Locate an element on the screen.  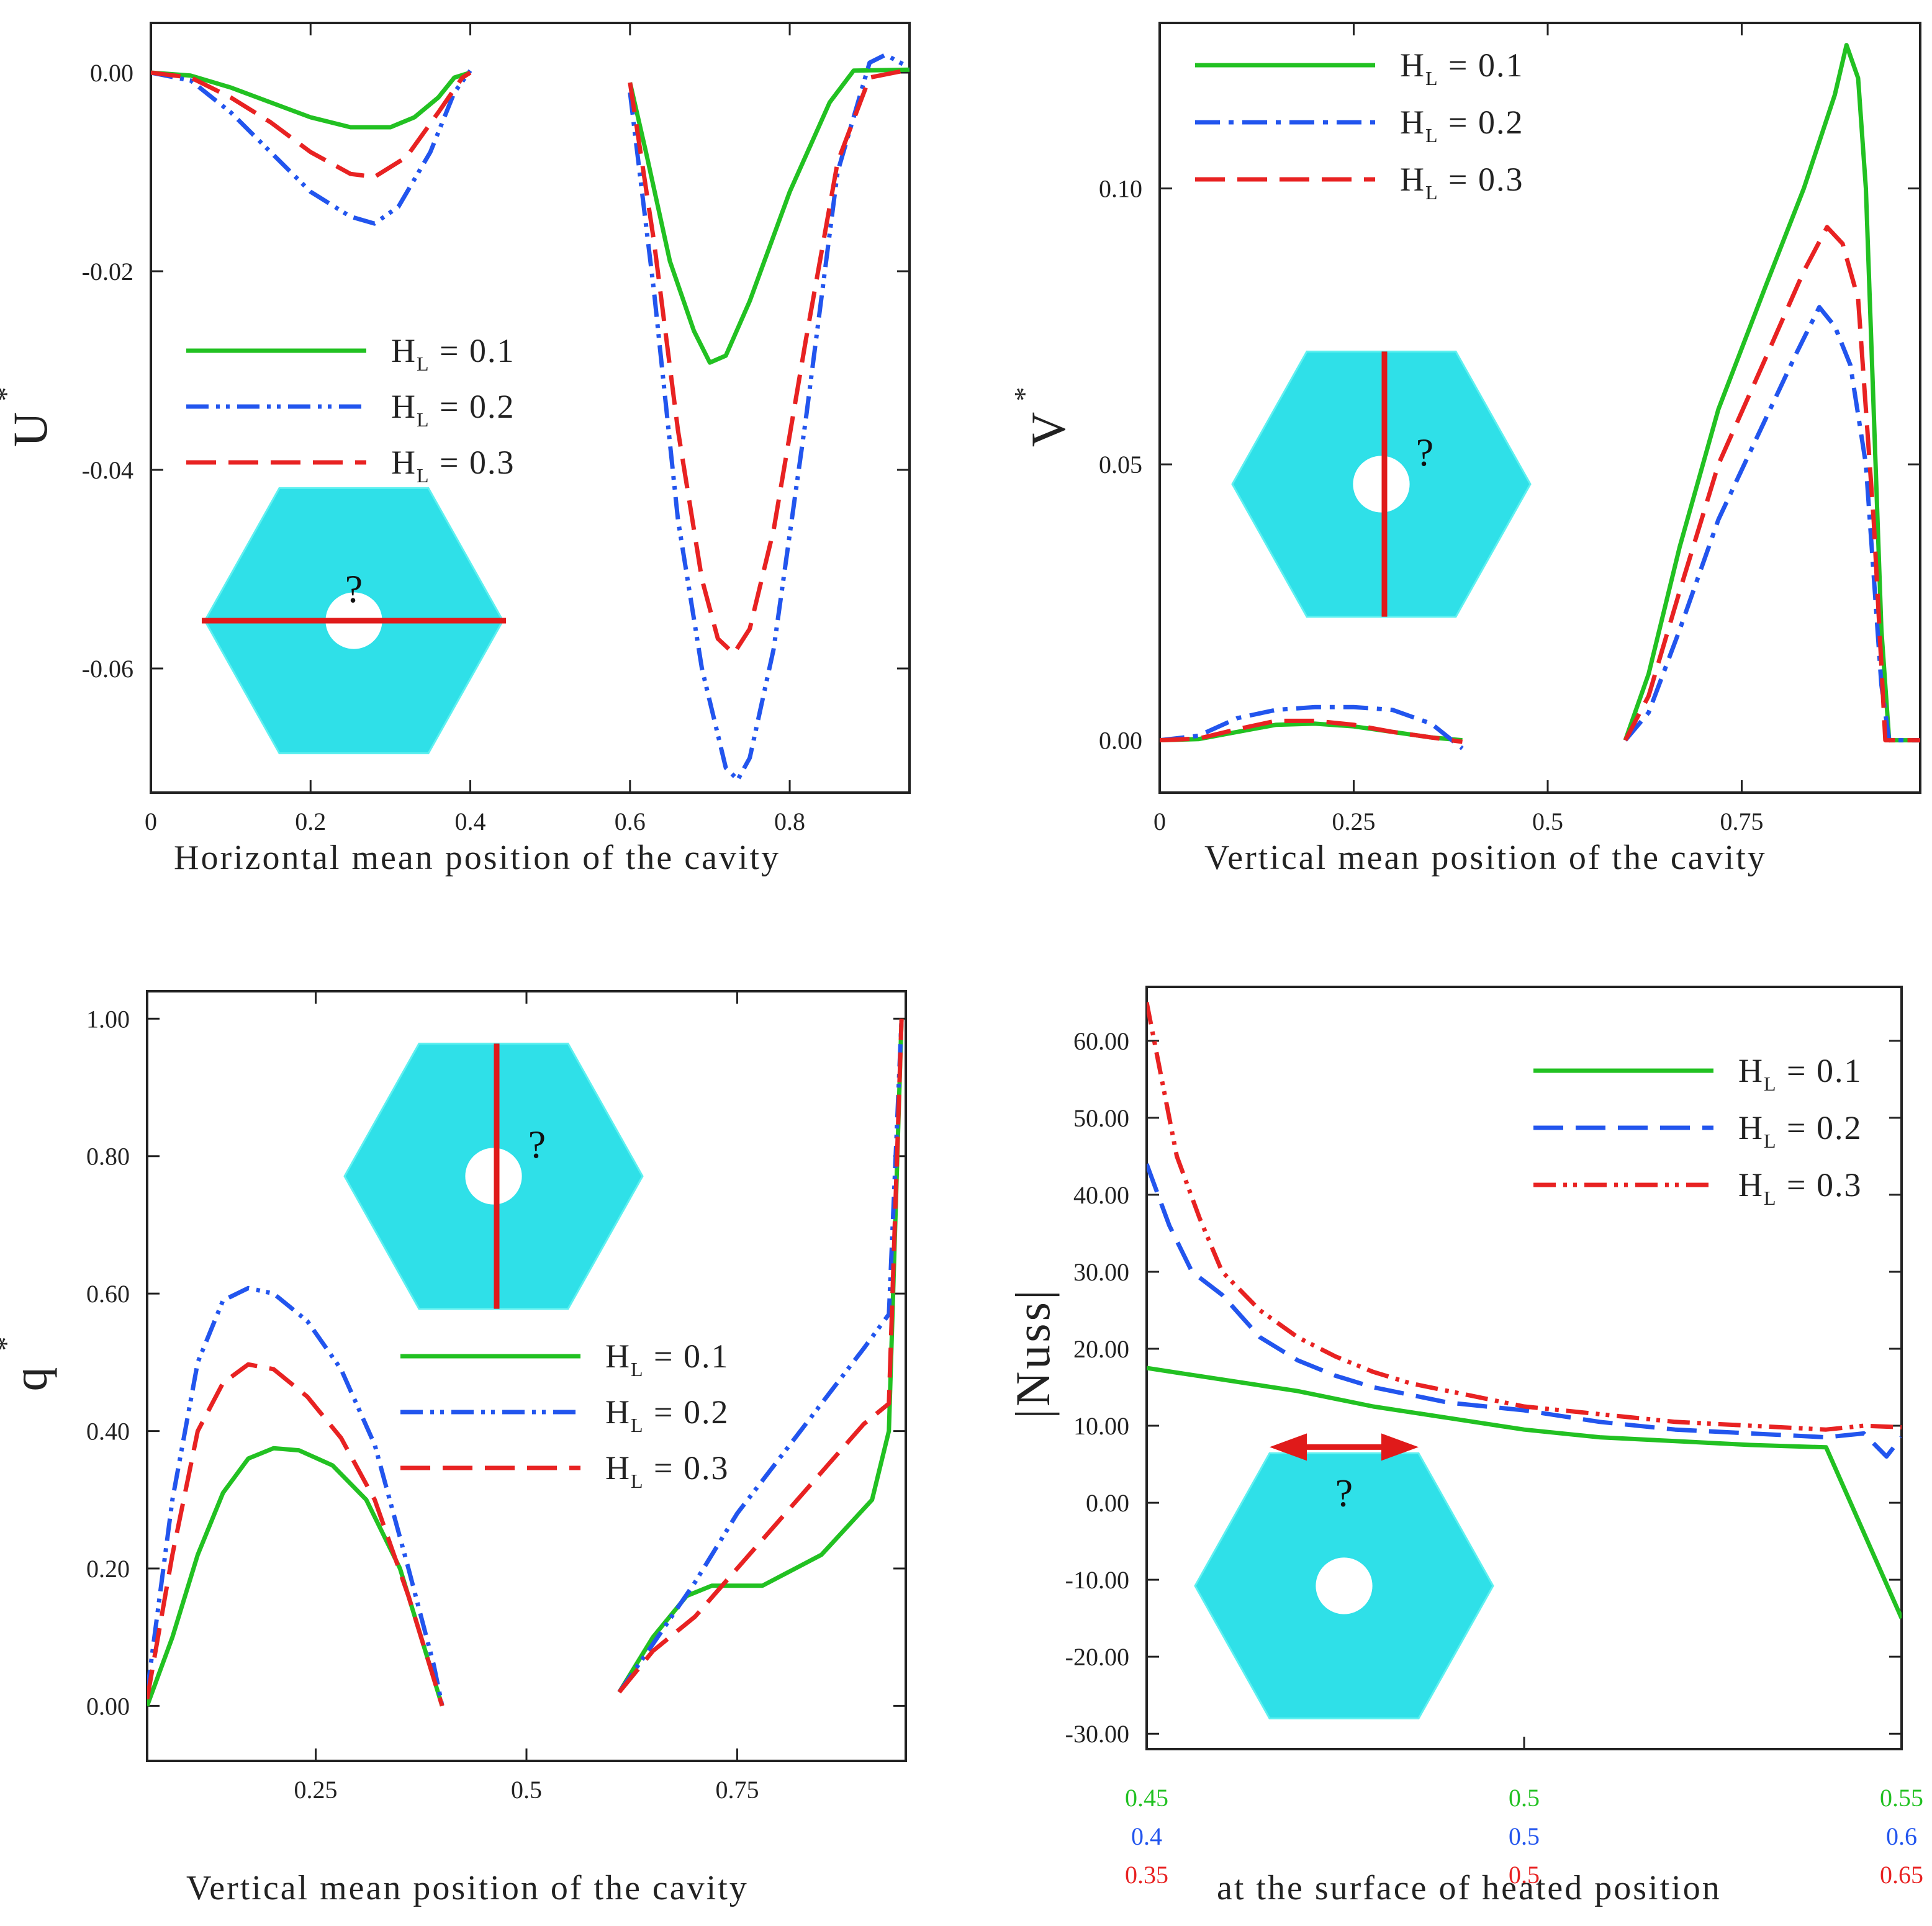
x-tick-label-3-1-0: 0.4 is located at coordinates (1146, 1836).